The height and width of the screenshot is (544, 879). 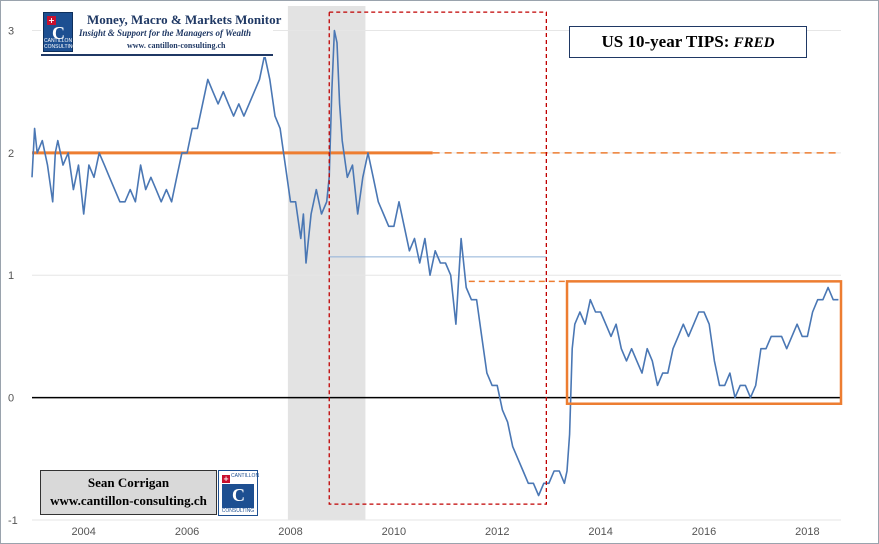 What do you see at coordinates (600, 532) in the screenshot?
I see `x-tick-label: 2014` at bounding box center [600, 532].